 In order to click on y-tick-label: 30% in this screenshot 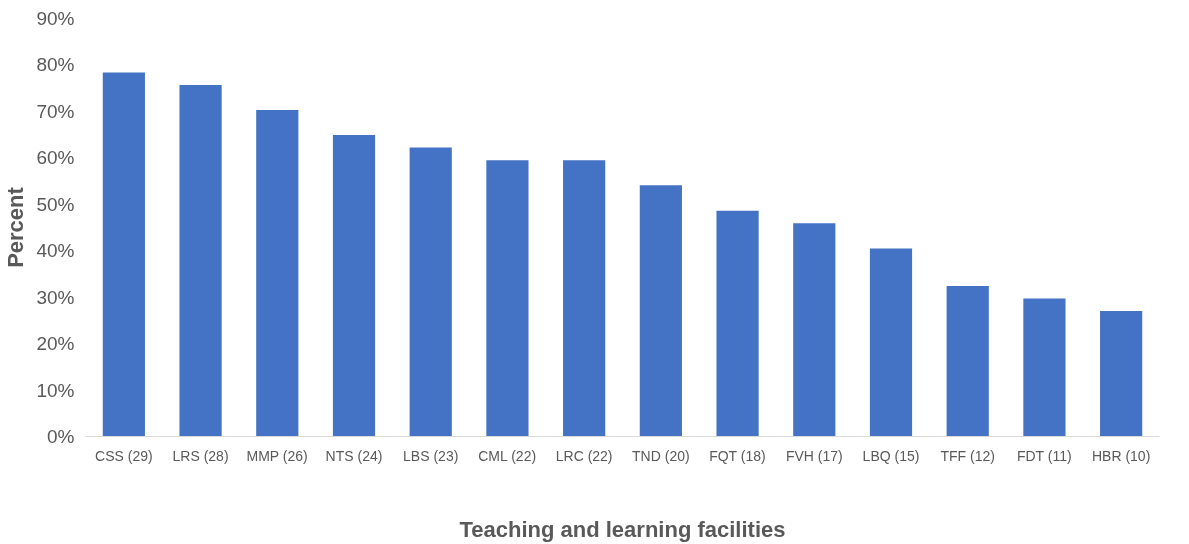, I will do `click(55, 297)`.